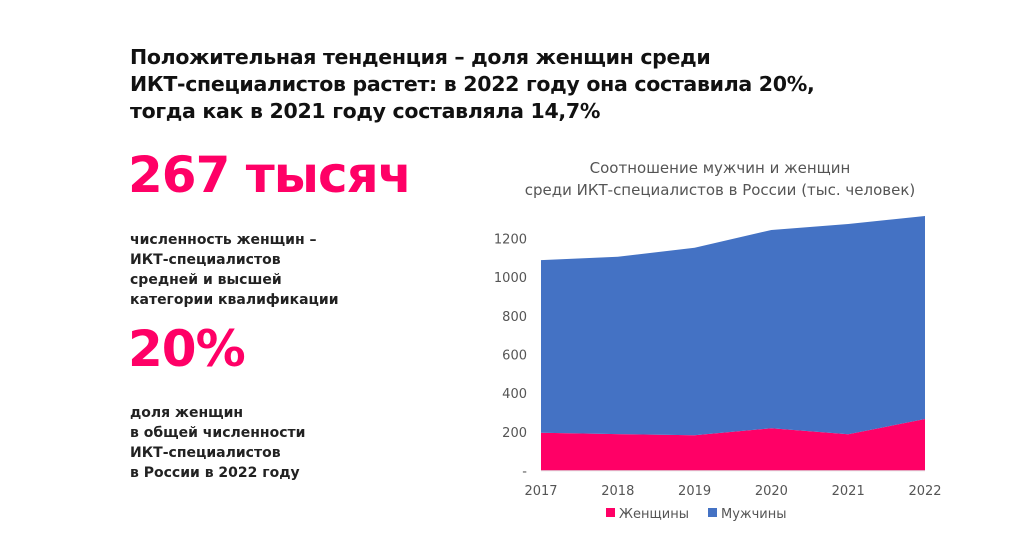  What do you see at coordinates (270, 175) in the screenshot?
I see `stat-women-count: 267 тысяч` at bounding box center [270, 175].